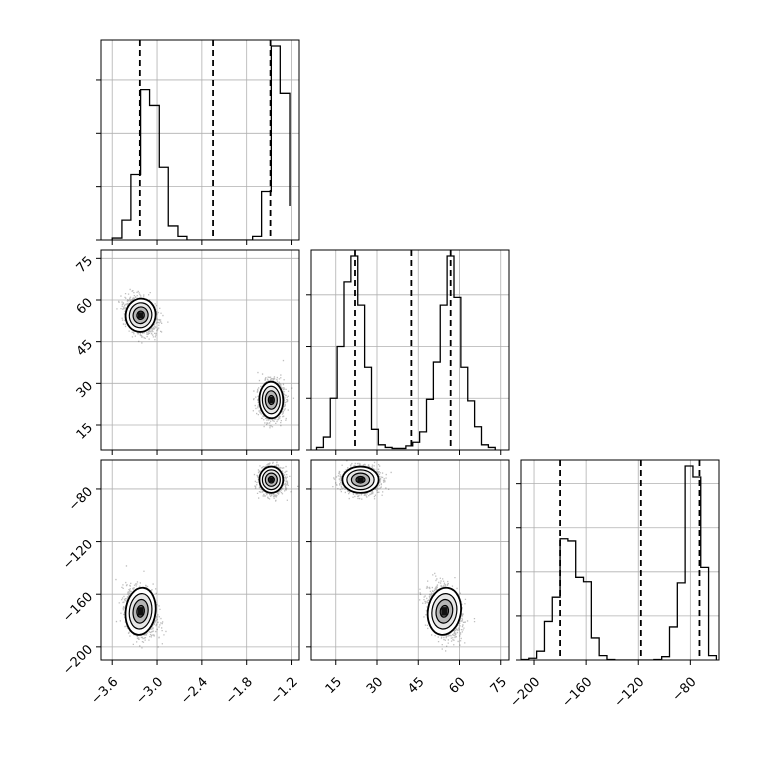 The image size is (760, 760). Describe the element at coordinates (499, 686) in the screenshot. I see `x-tick-label-p2: 75` at that location.